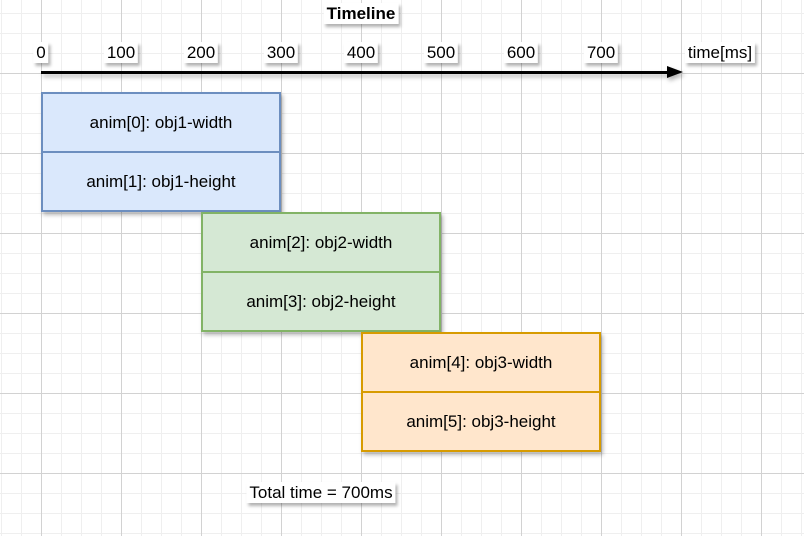  Describe the element at coordinates (356, 72) in the screenshot. I see `time-axis-line` at that location.